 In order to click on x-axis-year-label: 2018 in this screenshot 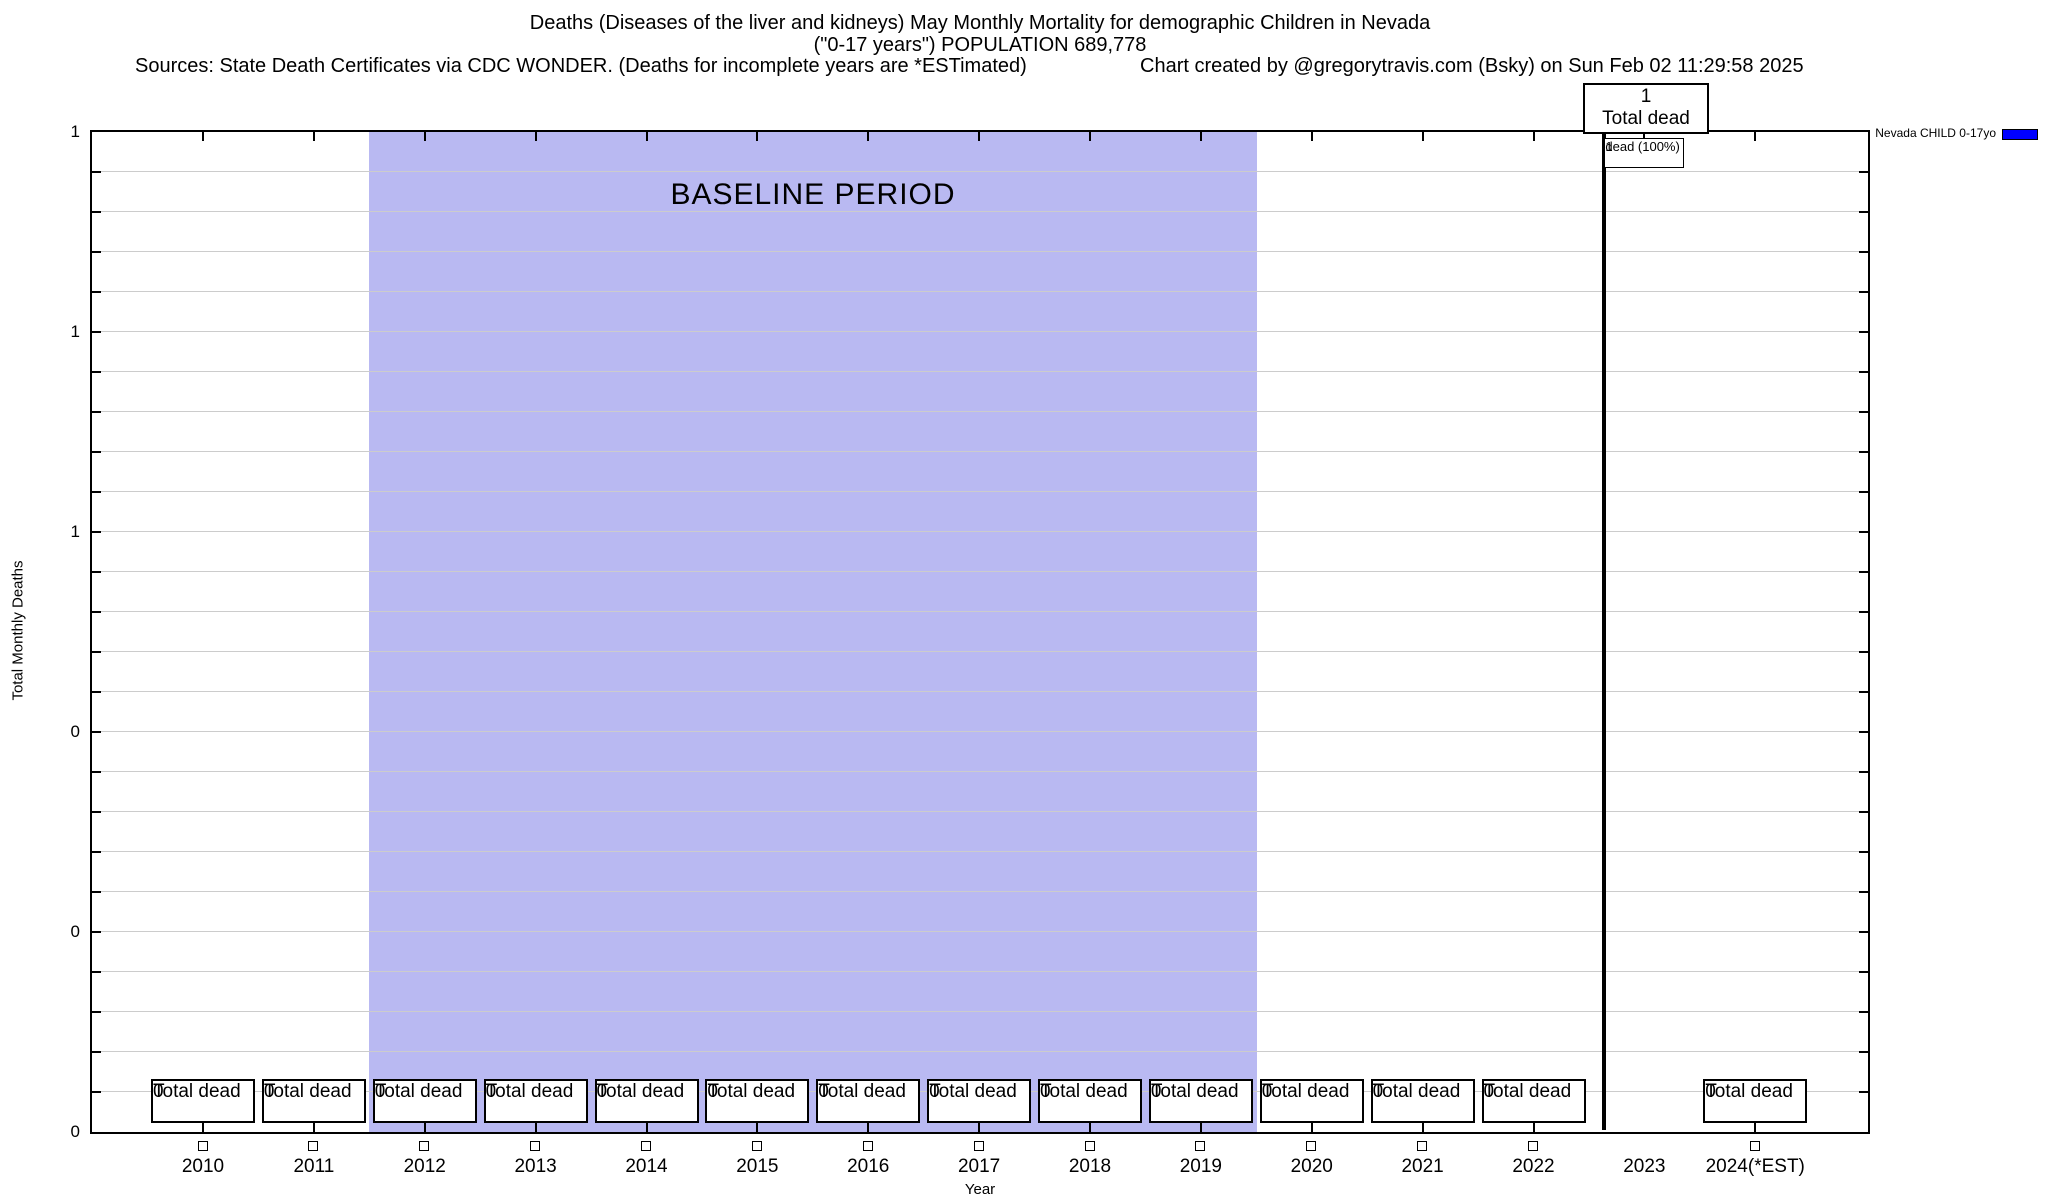, I will do `click(1090, 1166)`.